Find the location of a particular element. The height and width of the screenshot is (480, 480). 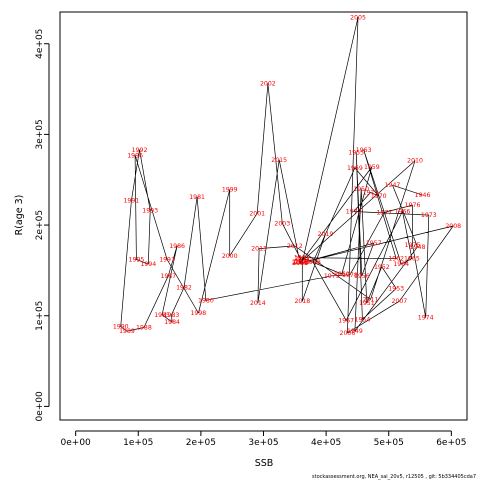

year-point-label: 1960 is located at coordinates (342, 274).